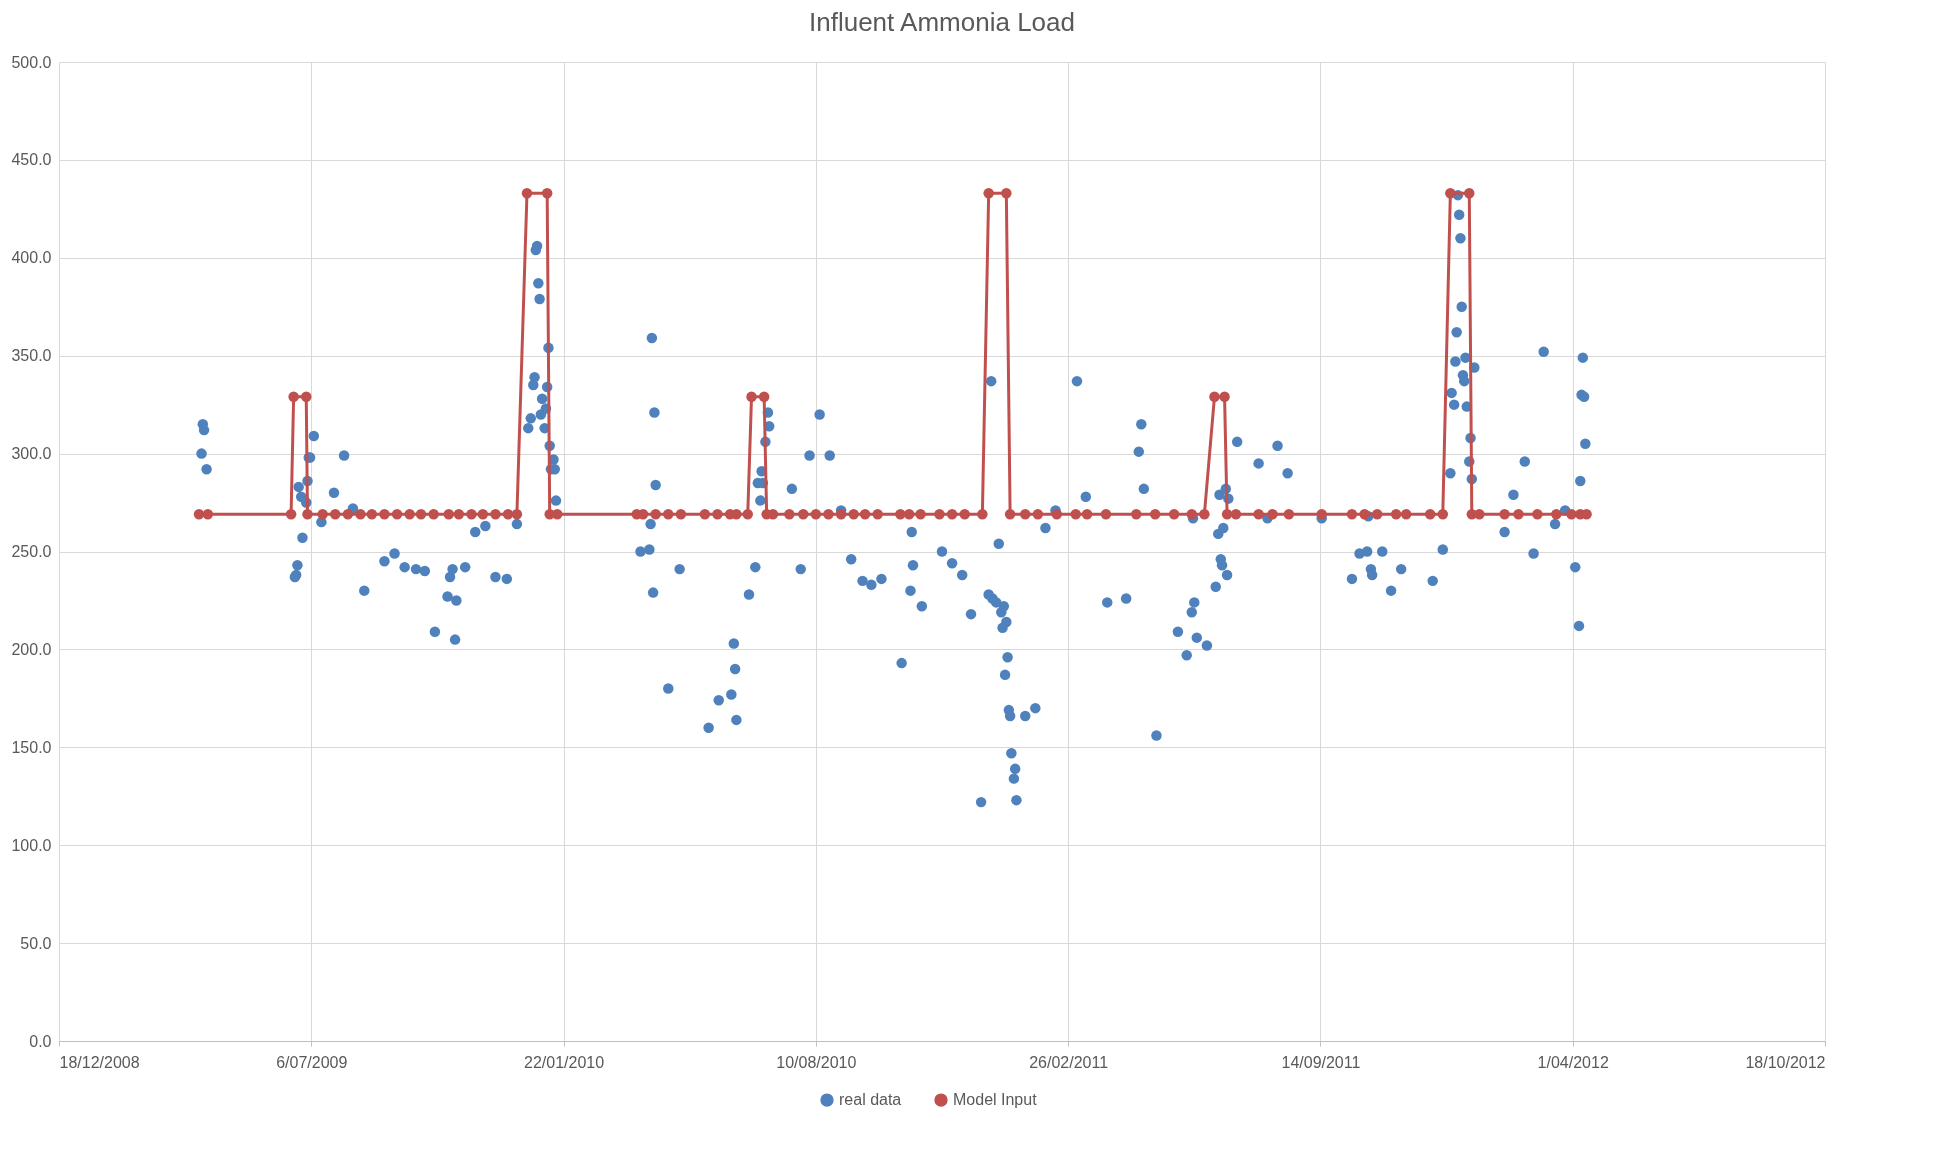 This screenshot has height=1153, width=1934. What do you see at coordinates (31, 845) in the screenshot?
I see `y-tick-label: 100.0` at bounding box center [31, 845].